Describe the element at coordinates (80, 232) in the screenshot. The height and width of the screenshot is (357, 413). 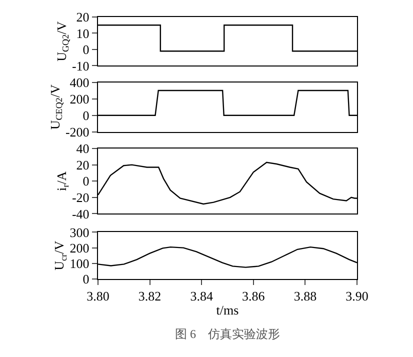
I see `y-tick-label: 300` at that location.